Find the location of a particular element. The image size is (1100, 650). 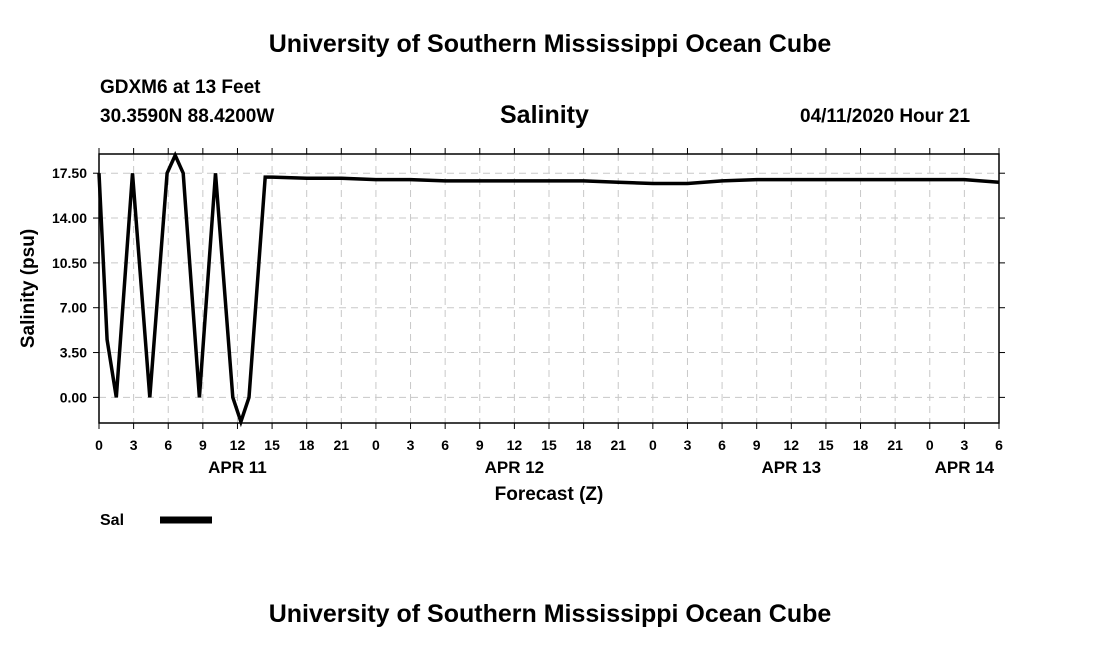

y-tick-label: 7.00 is located at coordinates (73, 308).